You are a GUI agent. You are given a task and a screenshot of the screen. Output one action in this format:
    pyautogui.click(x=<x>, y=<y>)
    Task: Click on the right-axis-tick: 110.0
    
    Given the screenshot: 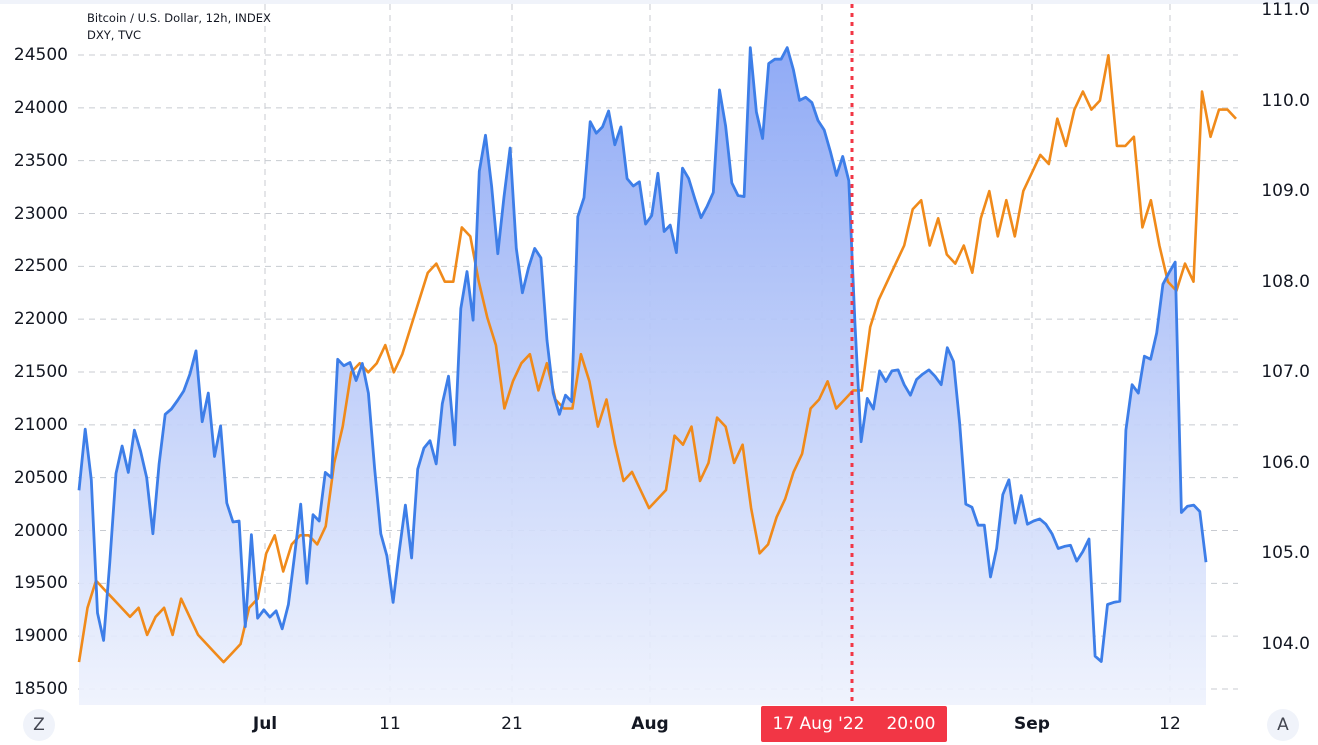 What is the action you would take?
    pyautogui.click(x=1285, y=100)
    